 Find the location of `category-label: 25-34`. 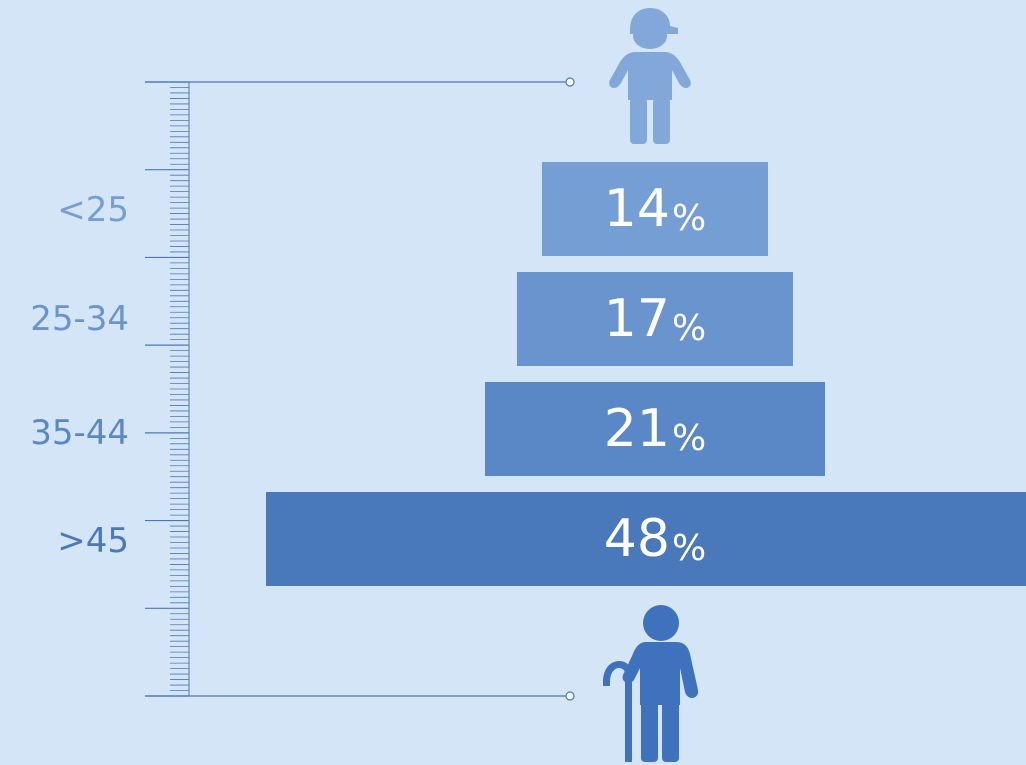

category-label: 25-34 is located at coordinates (79, 319).